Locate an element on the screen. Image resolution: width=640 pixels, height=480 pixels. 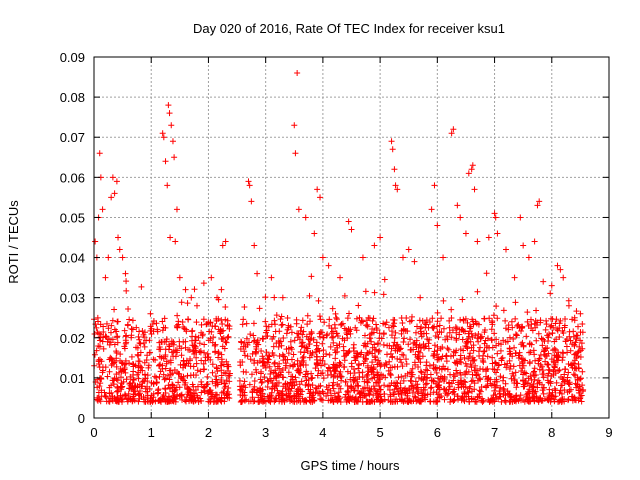
y-tick-label: 0.08 is located at coordinates (72, 97).